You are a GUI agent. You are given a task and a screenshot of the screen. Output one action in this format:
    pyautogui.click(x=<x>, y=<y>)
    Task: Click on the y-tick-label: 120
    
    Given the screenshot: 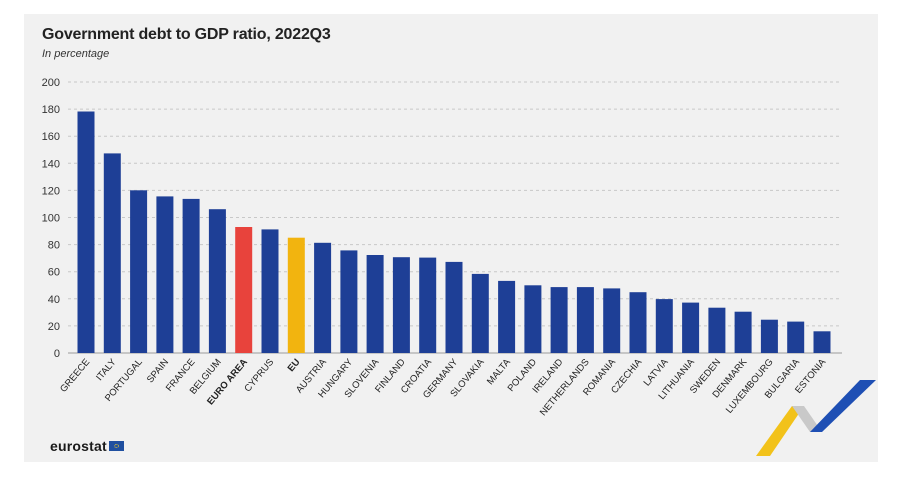 What is the action you would take?
    pyautogui.click(x=51, y=191)
    